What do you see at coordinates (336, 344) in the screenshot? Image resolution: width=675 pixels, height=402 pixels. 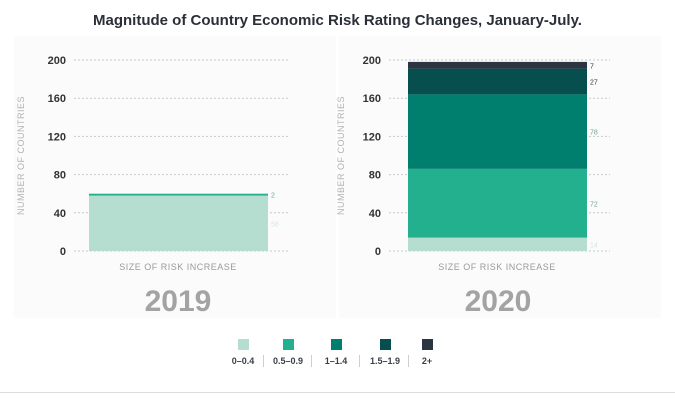 I see `legend-swatch-1-1.4` at bounding box center [336, 344].